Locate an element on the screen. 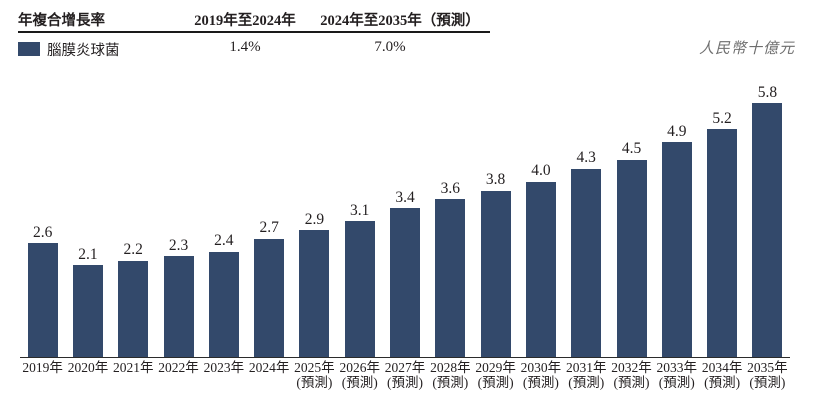 This screenshot has height=406, width=835. bar-column: 2.6 is located at coordinates (42, 291).